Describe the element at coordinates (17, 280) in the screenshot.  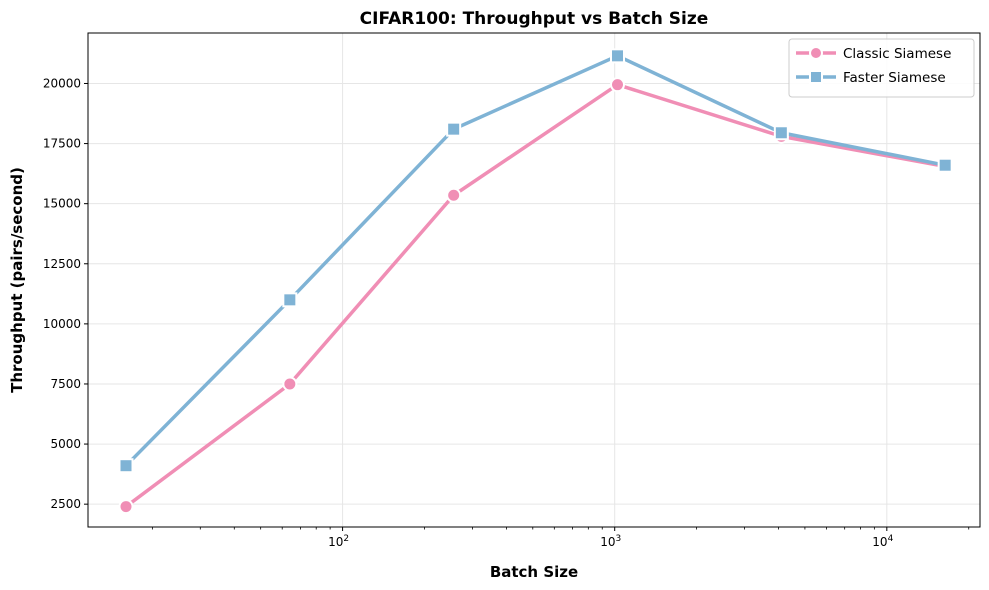
I see `y-axis-label: Throughput (pairs/second)` at that location.